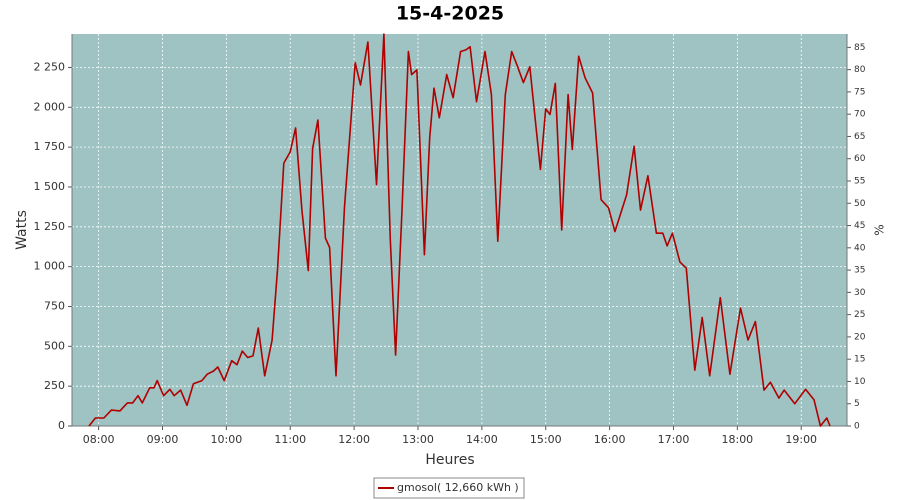 The height and width of the screenshot is (500, 900). I want to click on y2-tick-label: 80, so click(860, 70).